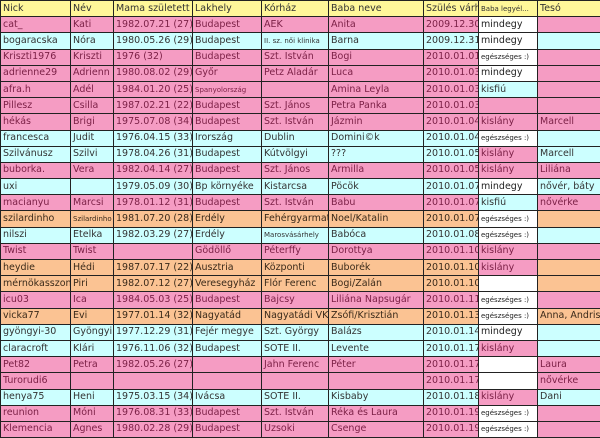 The height and width of the screenshot is (438, 600). I want to click on cell-nev: Gyöngyi, so click(92, 332).